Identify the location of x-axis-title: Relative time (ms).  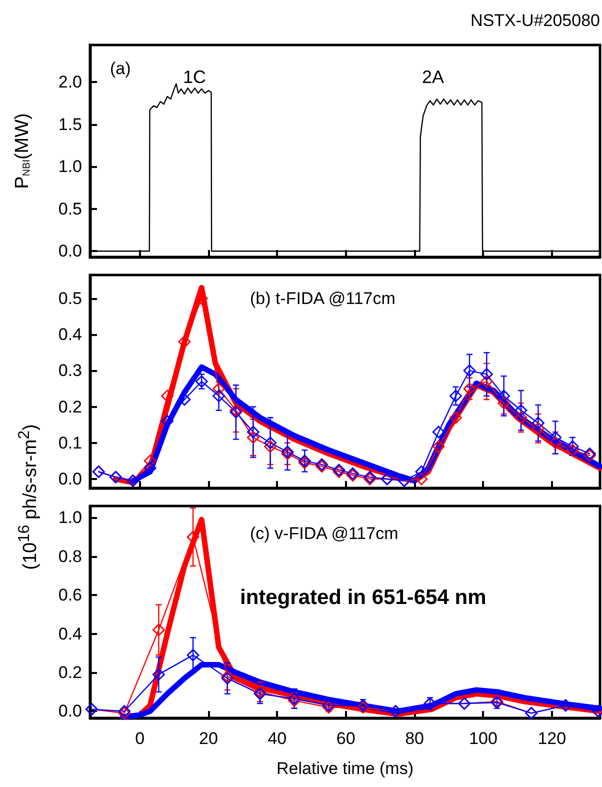
(345, 768).